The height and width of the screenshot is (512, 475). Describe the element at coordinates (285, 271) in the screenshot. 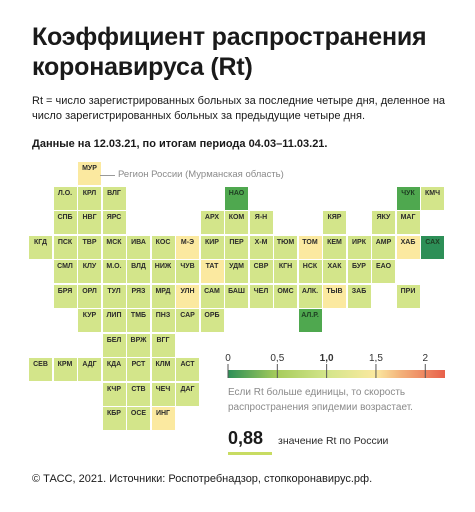

I see `region-tile: КГН` at that location.